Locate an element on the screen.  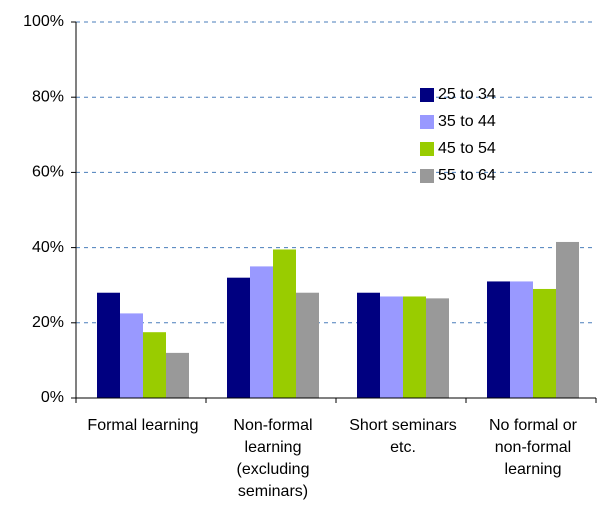
y-tick-label: 80% is located at coordinates (48, 96).